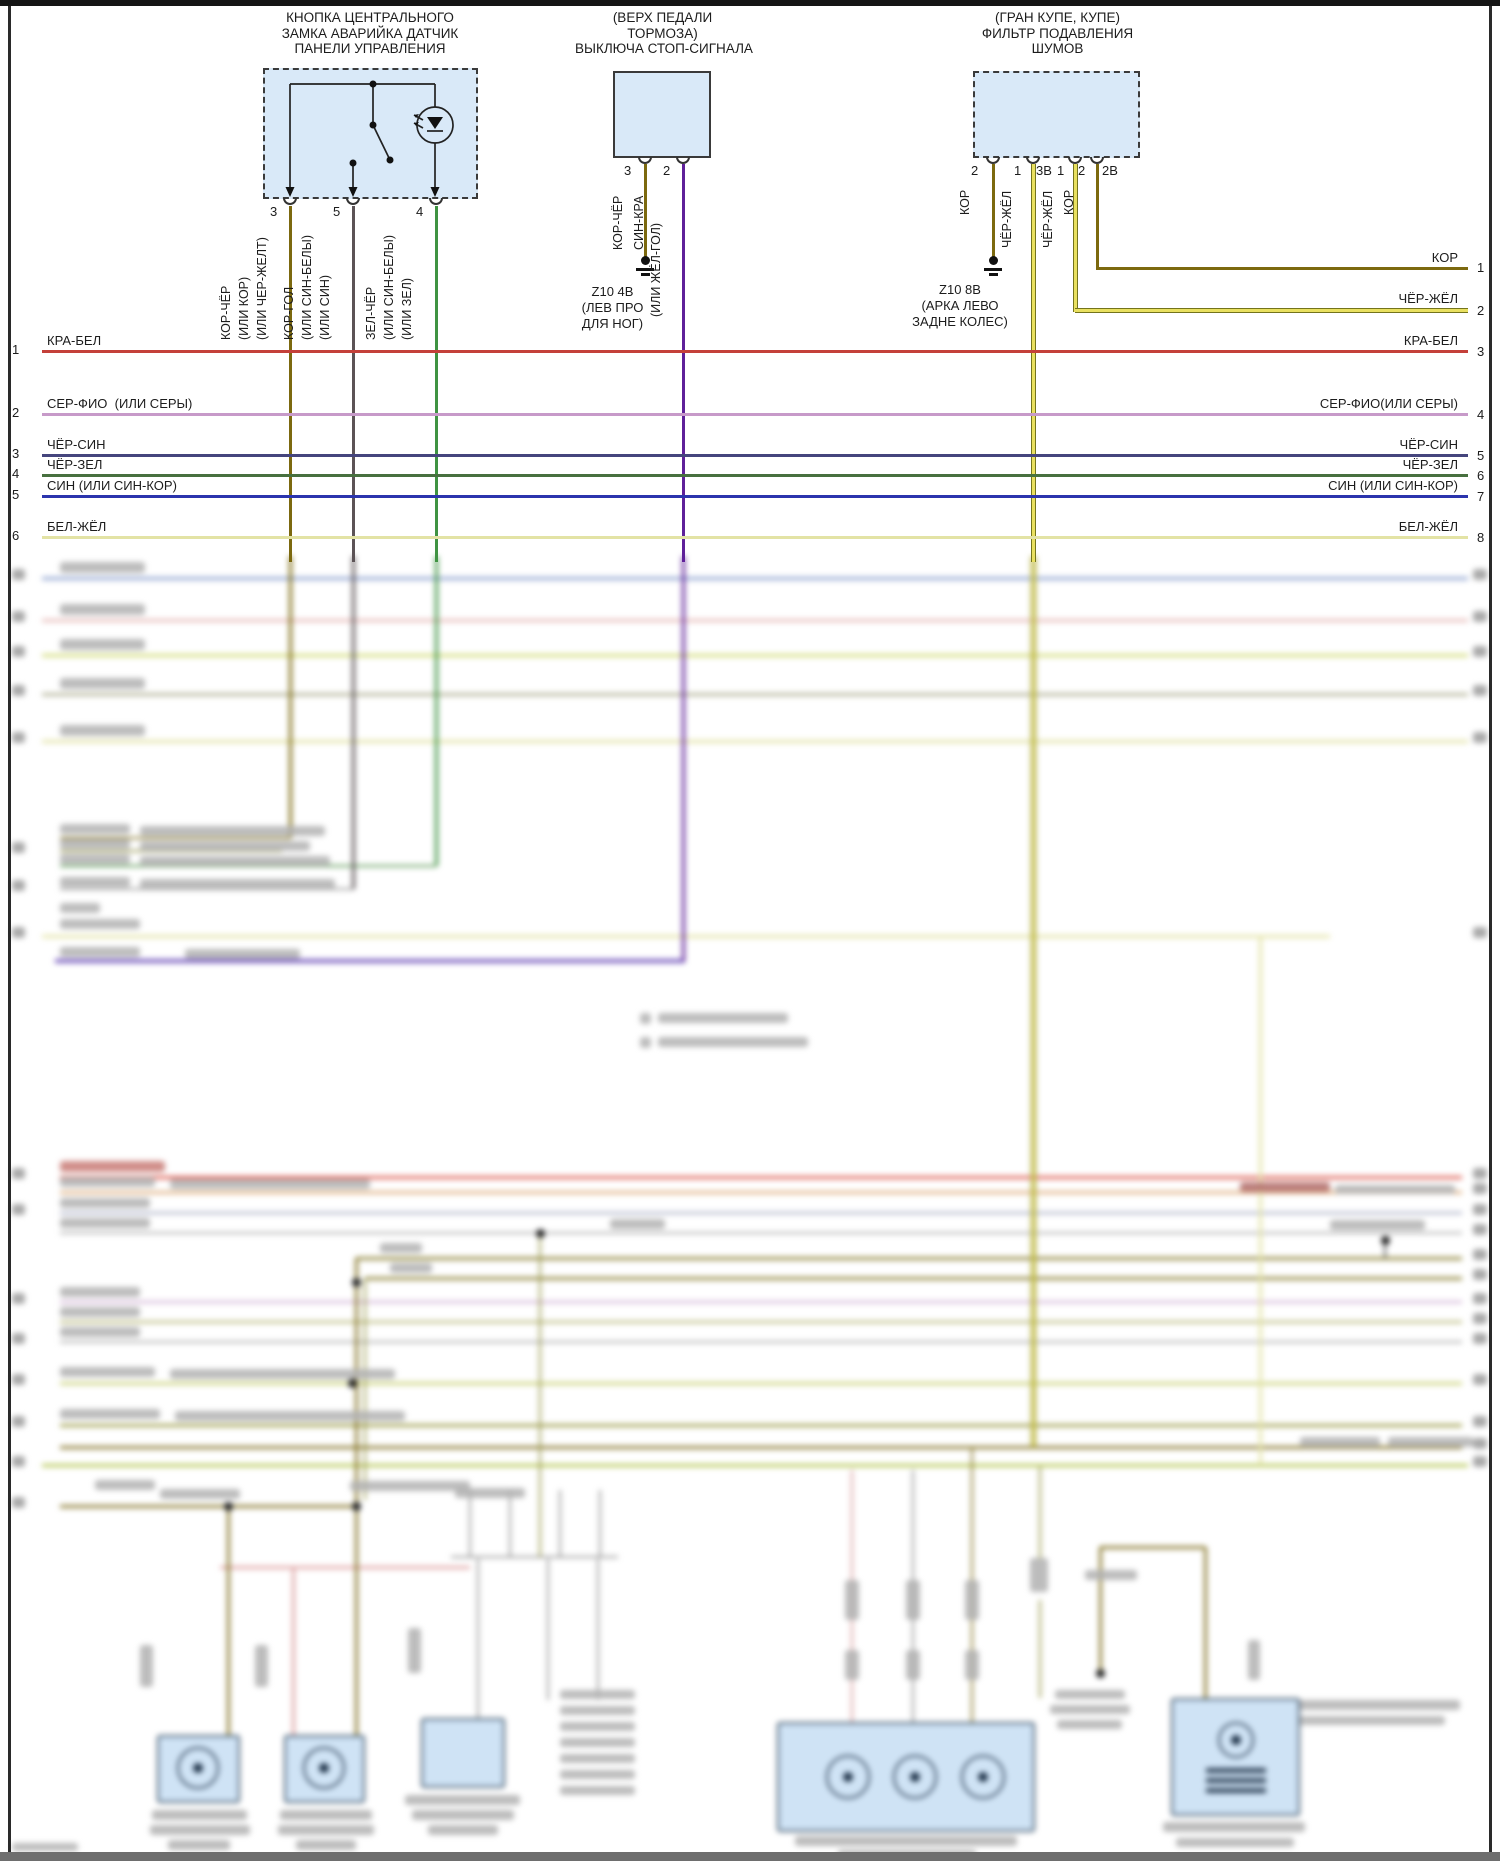 The width and height of the screenshot is (1500, 1861). Describe the element at coordinates (420, 211) in the screenshot. I see `pin-number: 4` at that location.